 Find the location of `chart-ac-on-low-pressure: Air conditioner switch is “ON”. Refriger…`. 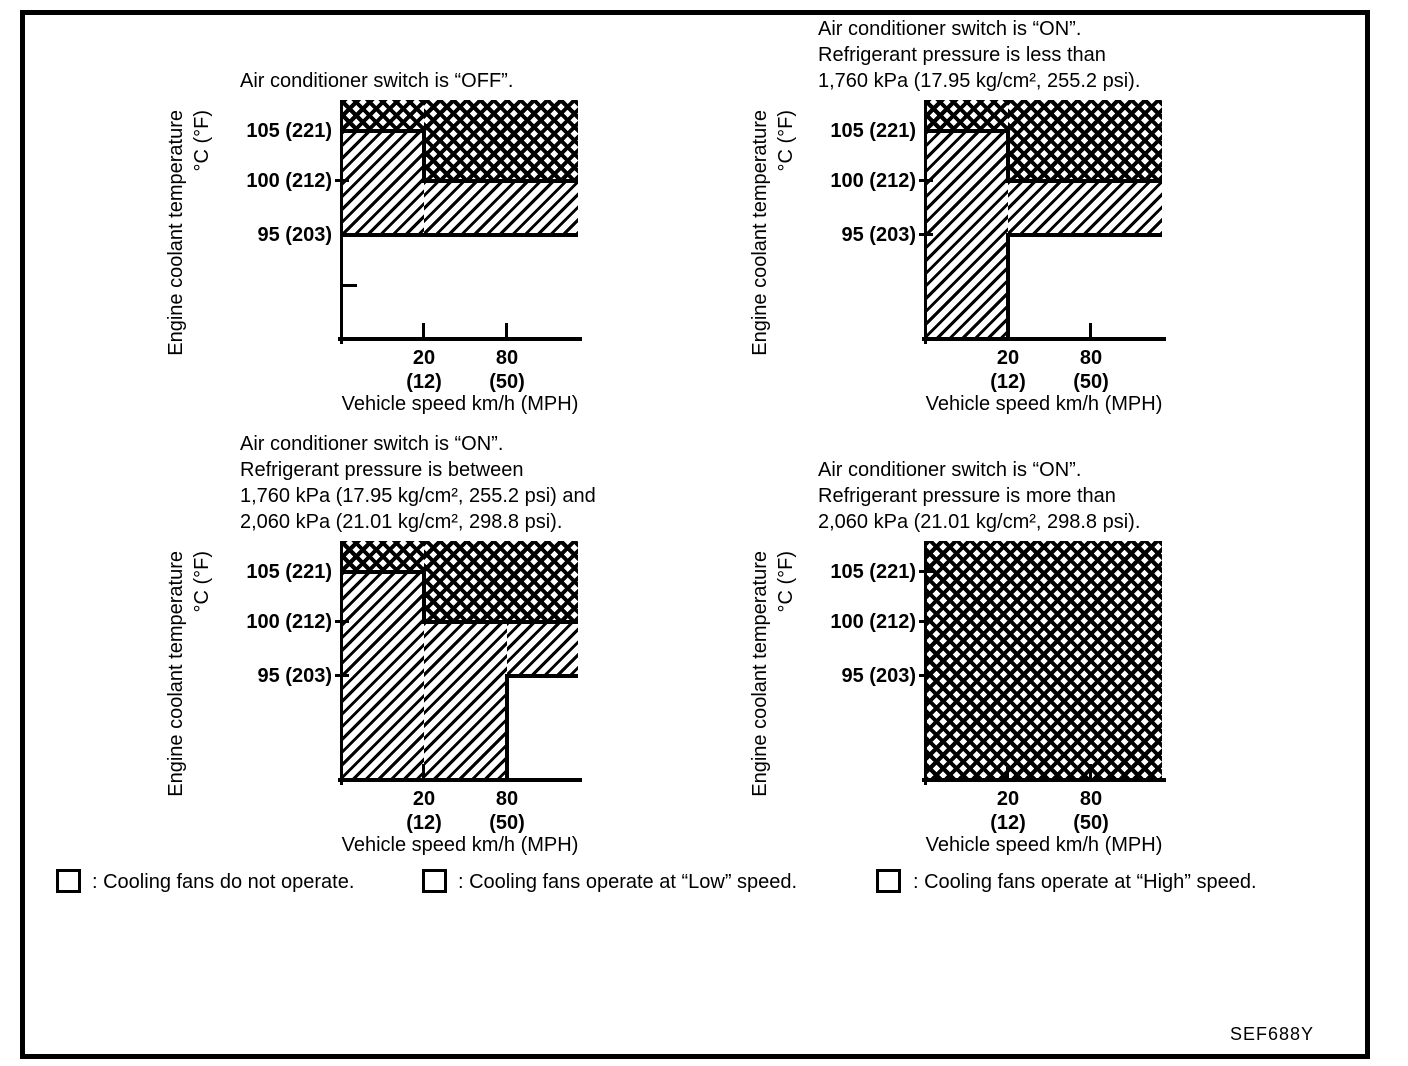

chart-ac-on-low-pressure: Air conditioner switch is “ON”. Refriger… is located at coordinates (957, 216).